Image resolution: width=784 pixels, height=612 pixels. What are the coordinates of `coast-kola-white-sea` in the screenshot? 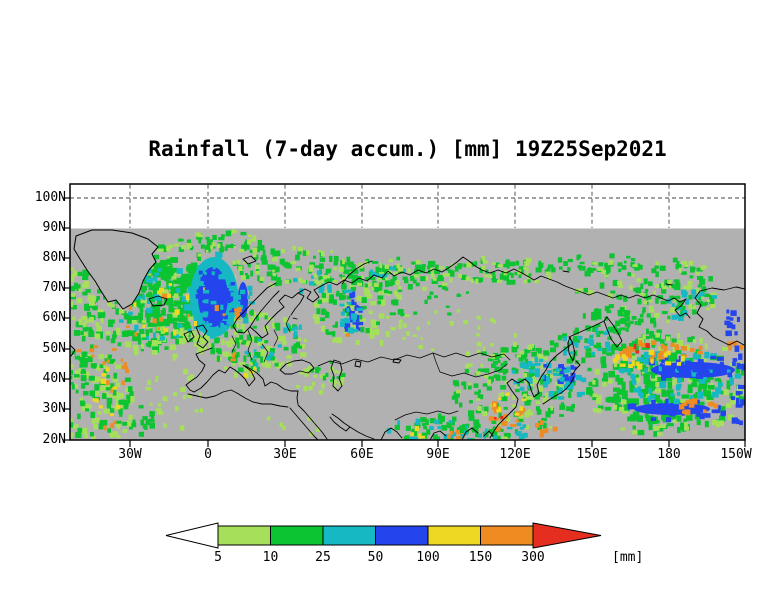 It's located at (309, 294).